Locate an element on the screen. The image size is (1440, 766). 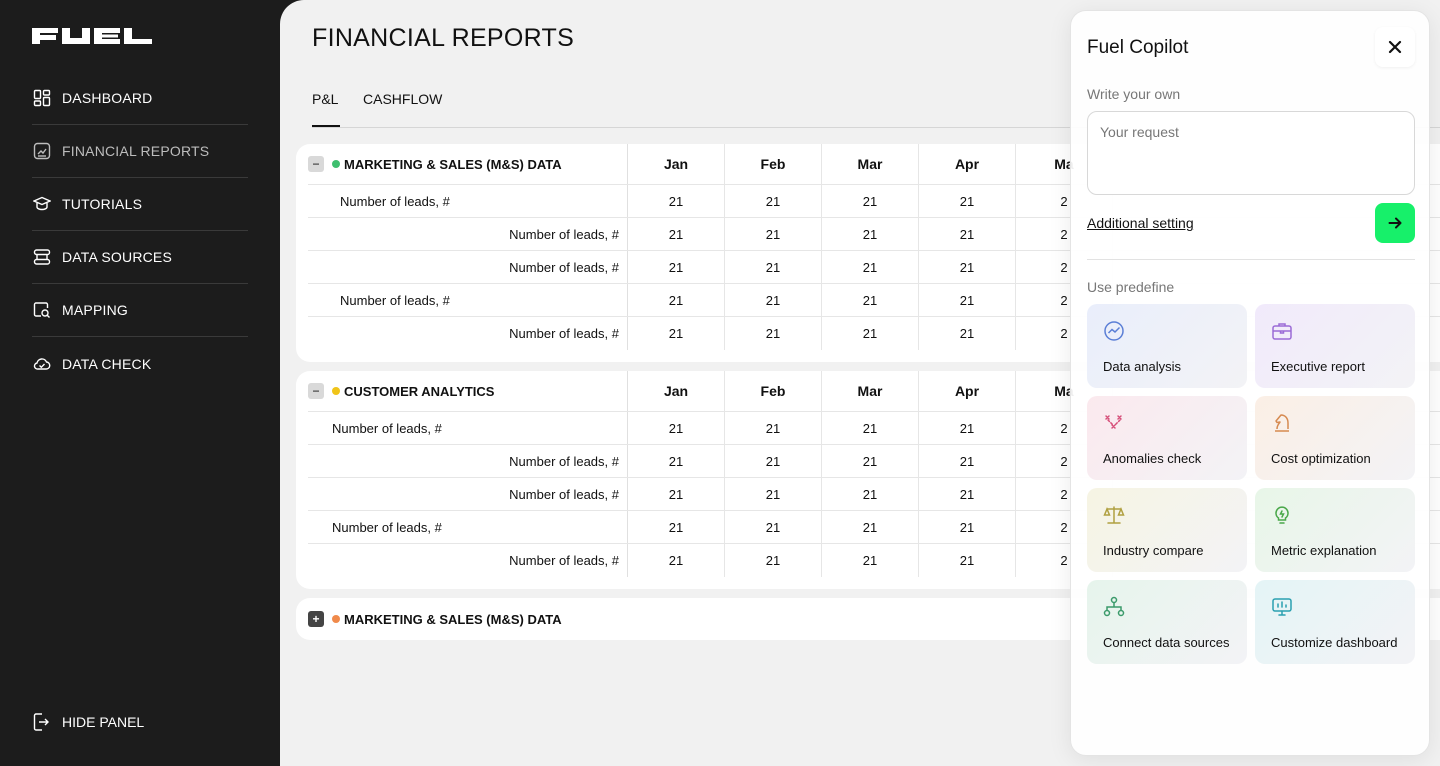
report-tabs: P&L CASHFLOW is located at coordinates (876, 108).